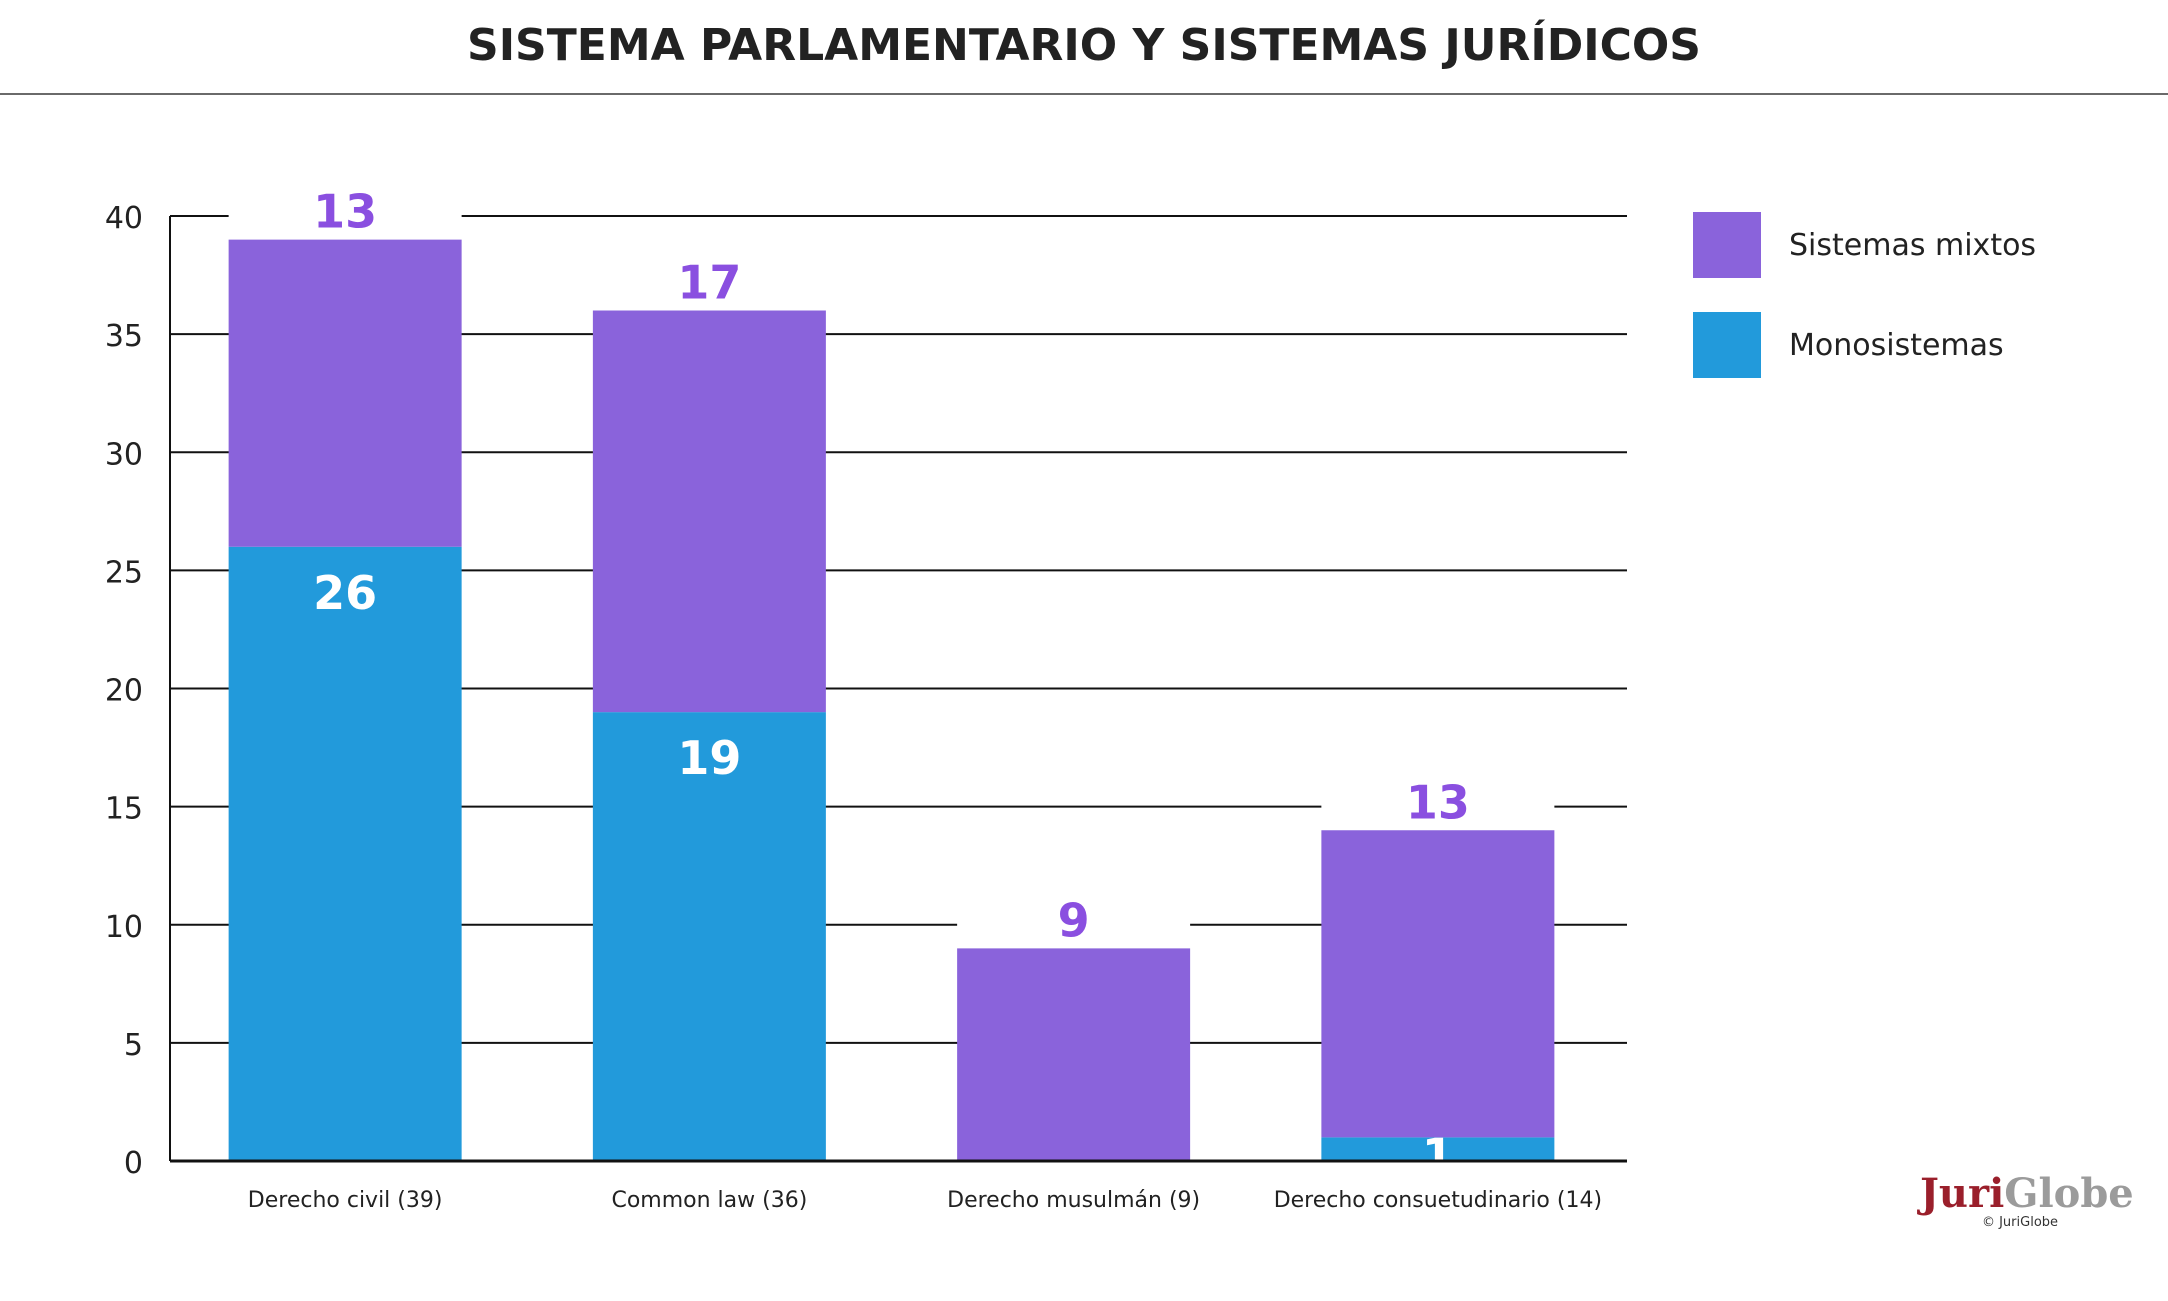  I want to click on y-tick-label: 35, so click(124, 336).